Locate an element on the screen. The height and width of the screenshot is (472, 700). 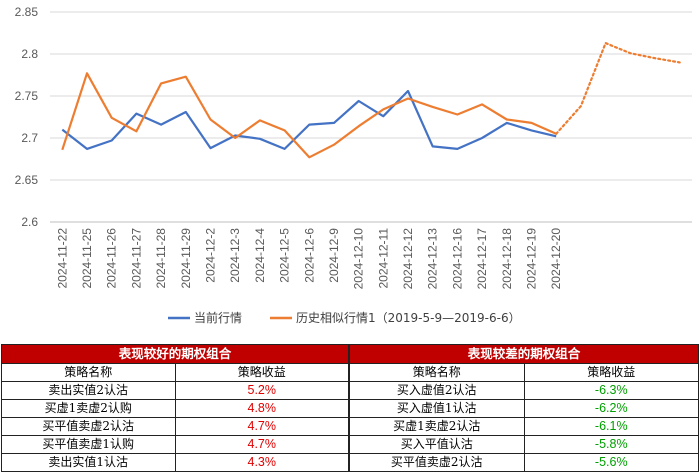
worst-col-name-header: 策略名称 is located at coordinates (437, 372).